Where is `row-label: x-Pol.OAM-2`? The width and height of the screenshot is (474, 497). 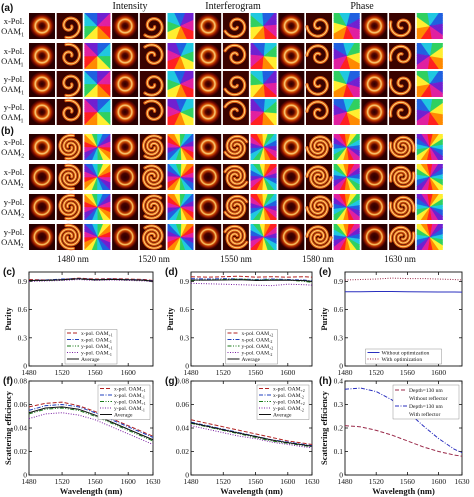 row-label: x-Pol.OAM-2 is located at coordinates (12, 178).